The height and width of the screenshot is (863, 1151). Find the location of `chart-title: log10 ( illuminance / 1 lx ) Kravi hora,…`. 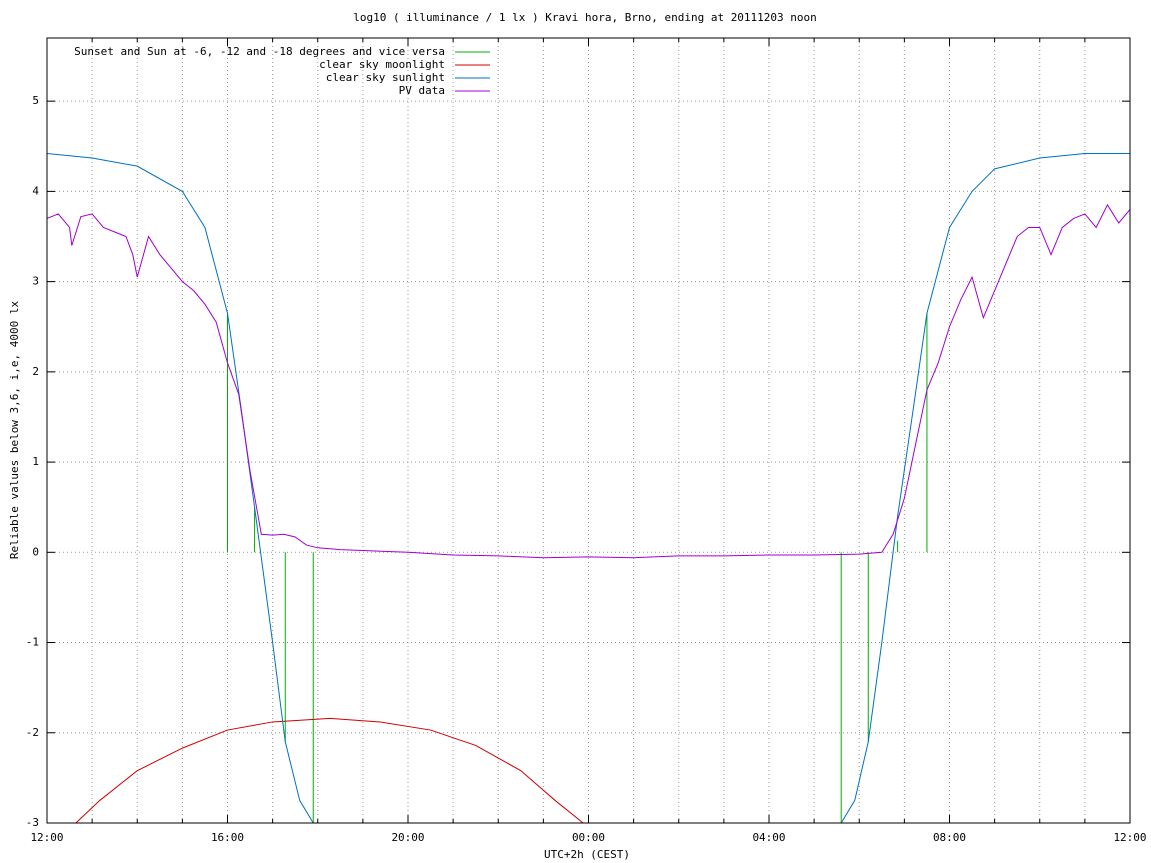

chart-title: log10 ( illuminance / 1 lx ) Kravi hora,… is located at coordinates (585, 17).